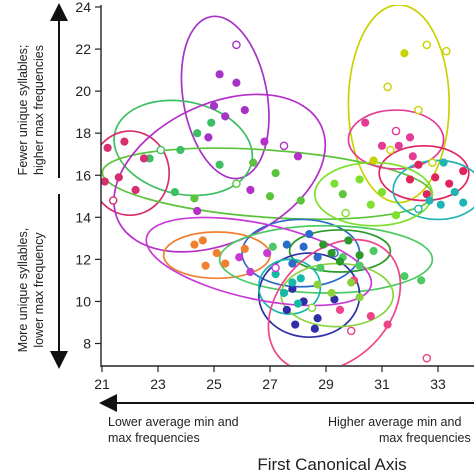 This screenshot has height=474, width=474. Describe the element at coordinates (331, 464) in the screenshot. I see `x-axis-title: First Canonical Axis` at that location.